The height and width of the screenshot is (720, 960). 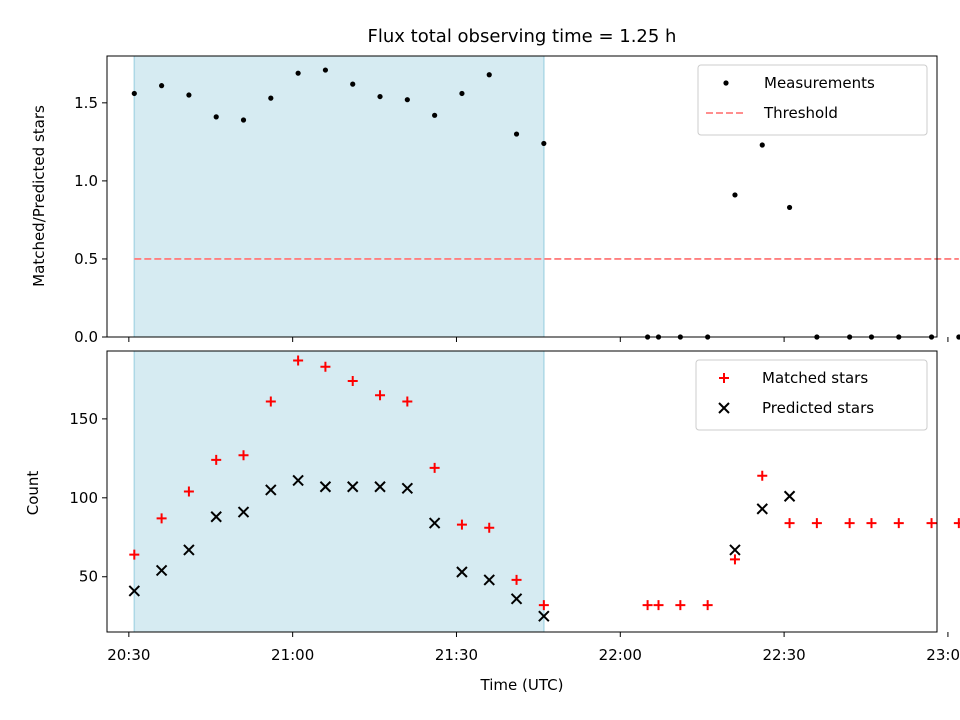 I want to click on y-tick-label: 50, so click(x=88, y=577).